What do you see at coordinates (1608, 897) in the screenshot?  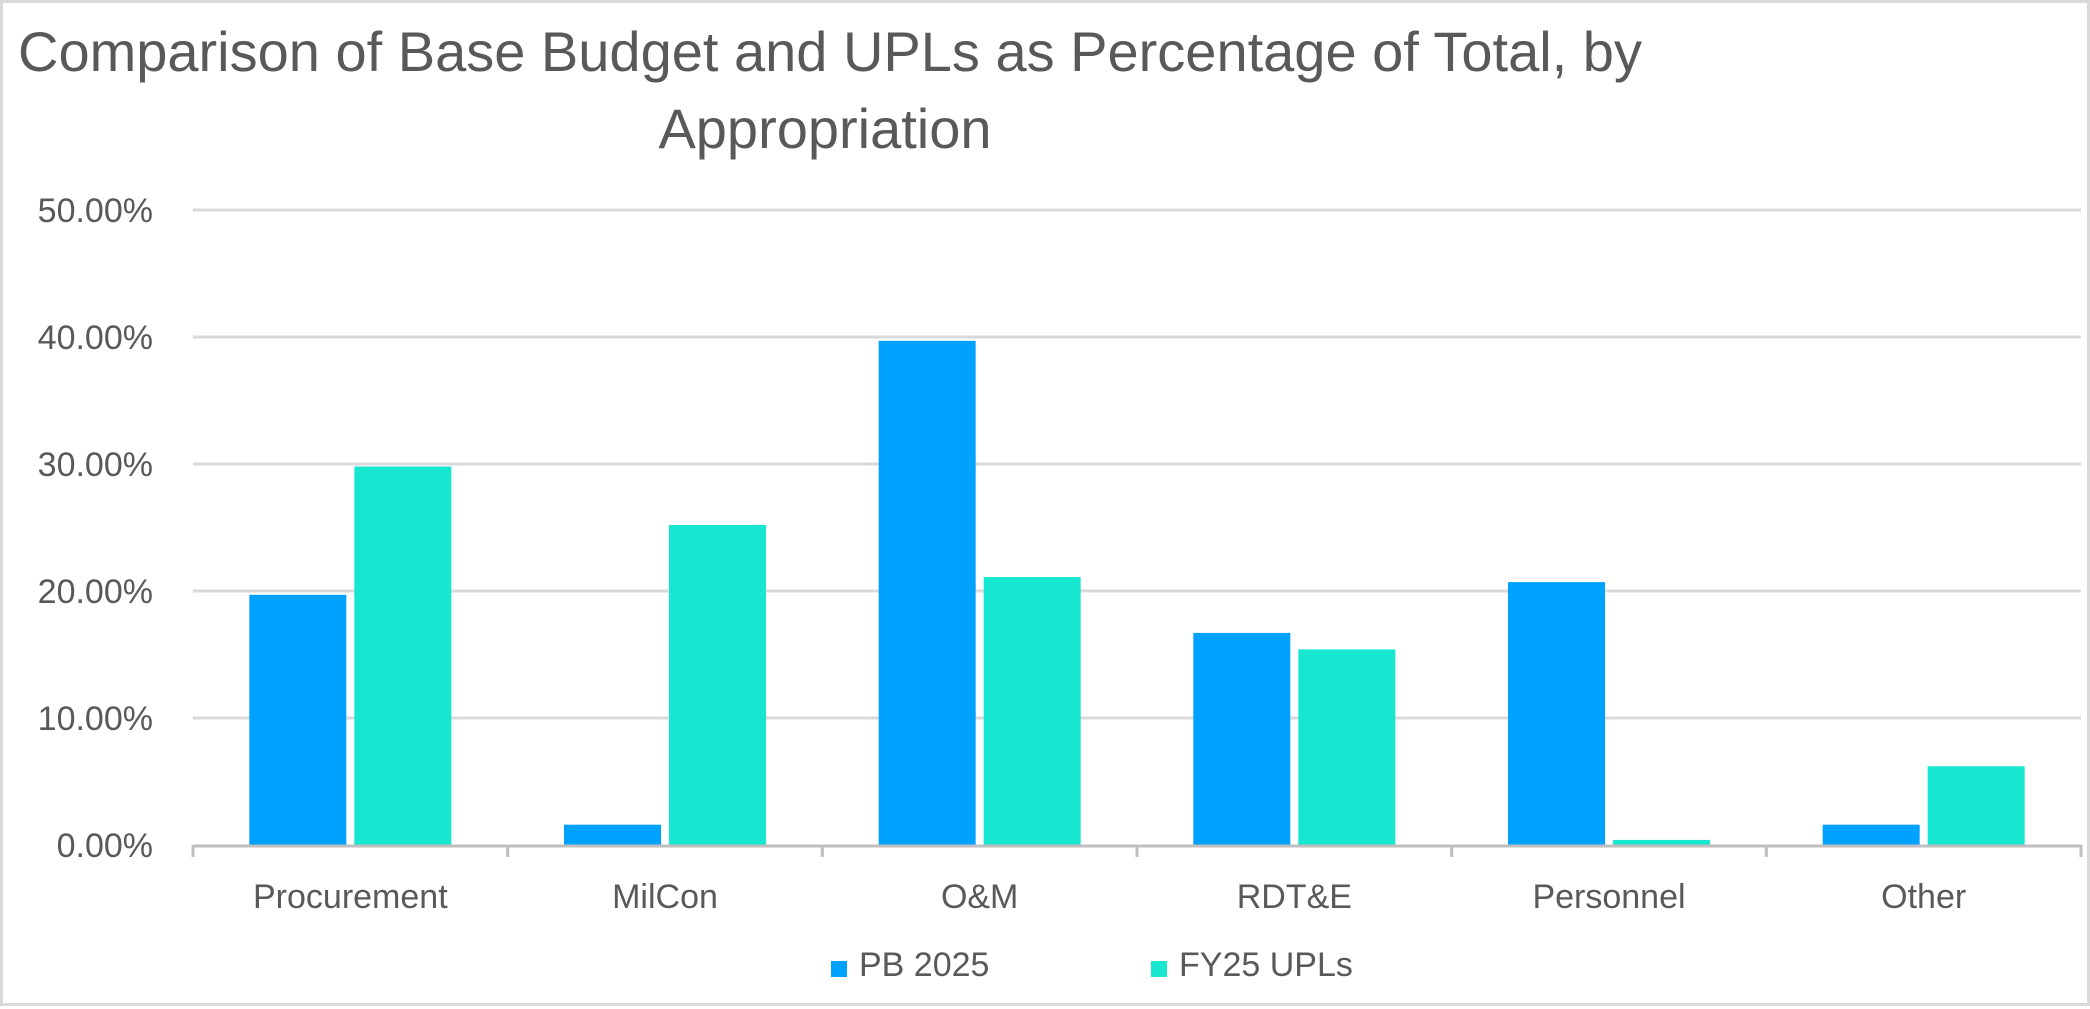 I see `x-tick-label: Personnel` at bounding box center [1608, 897].